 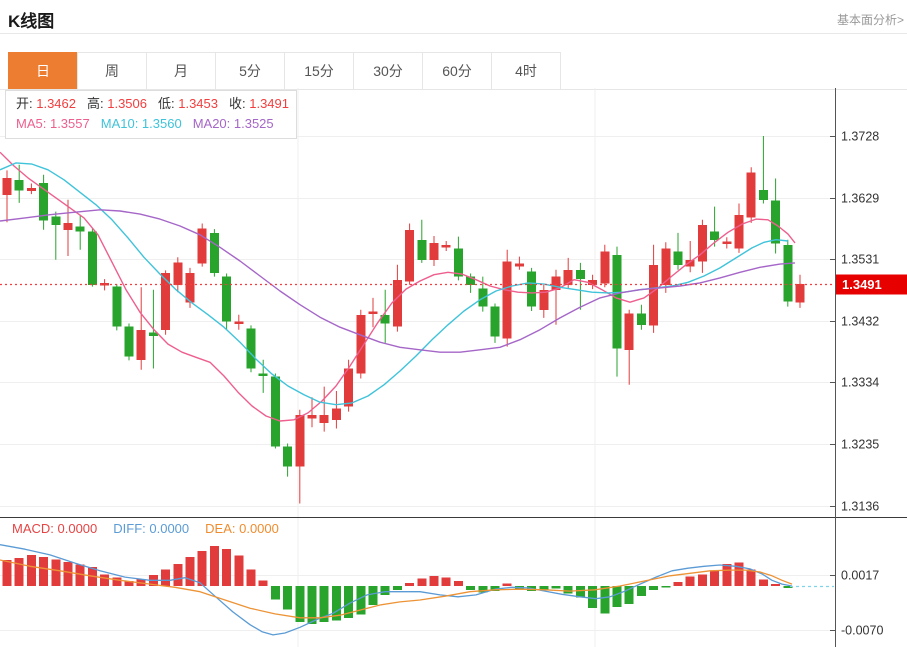 I want to click on tabbar-underline, so click(x=453, y=89).